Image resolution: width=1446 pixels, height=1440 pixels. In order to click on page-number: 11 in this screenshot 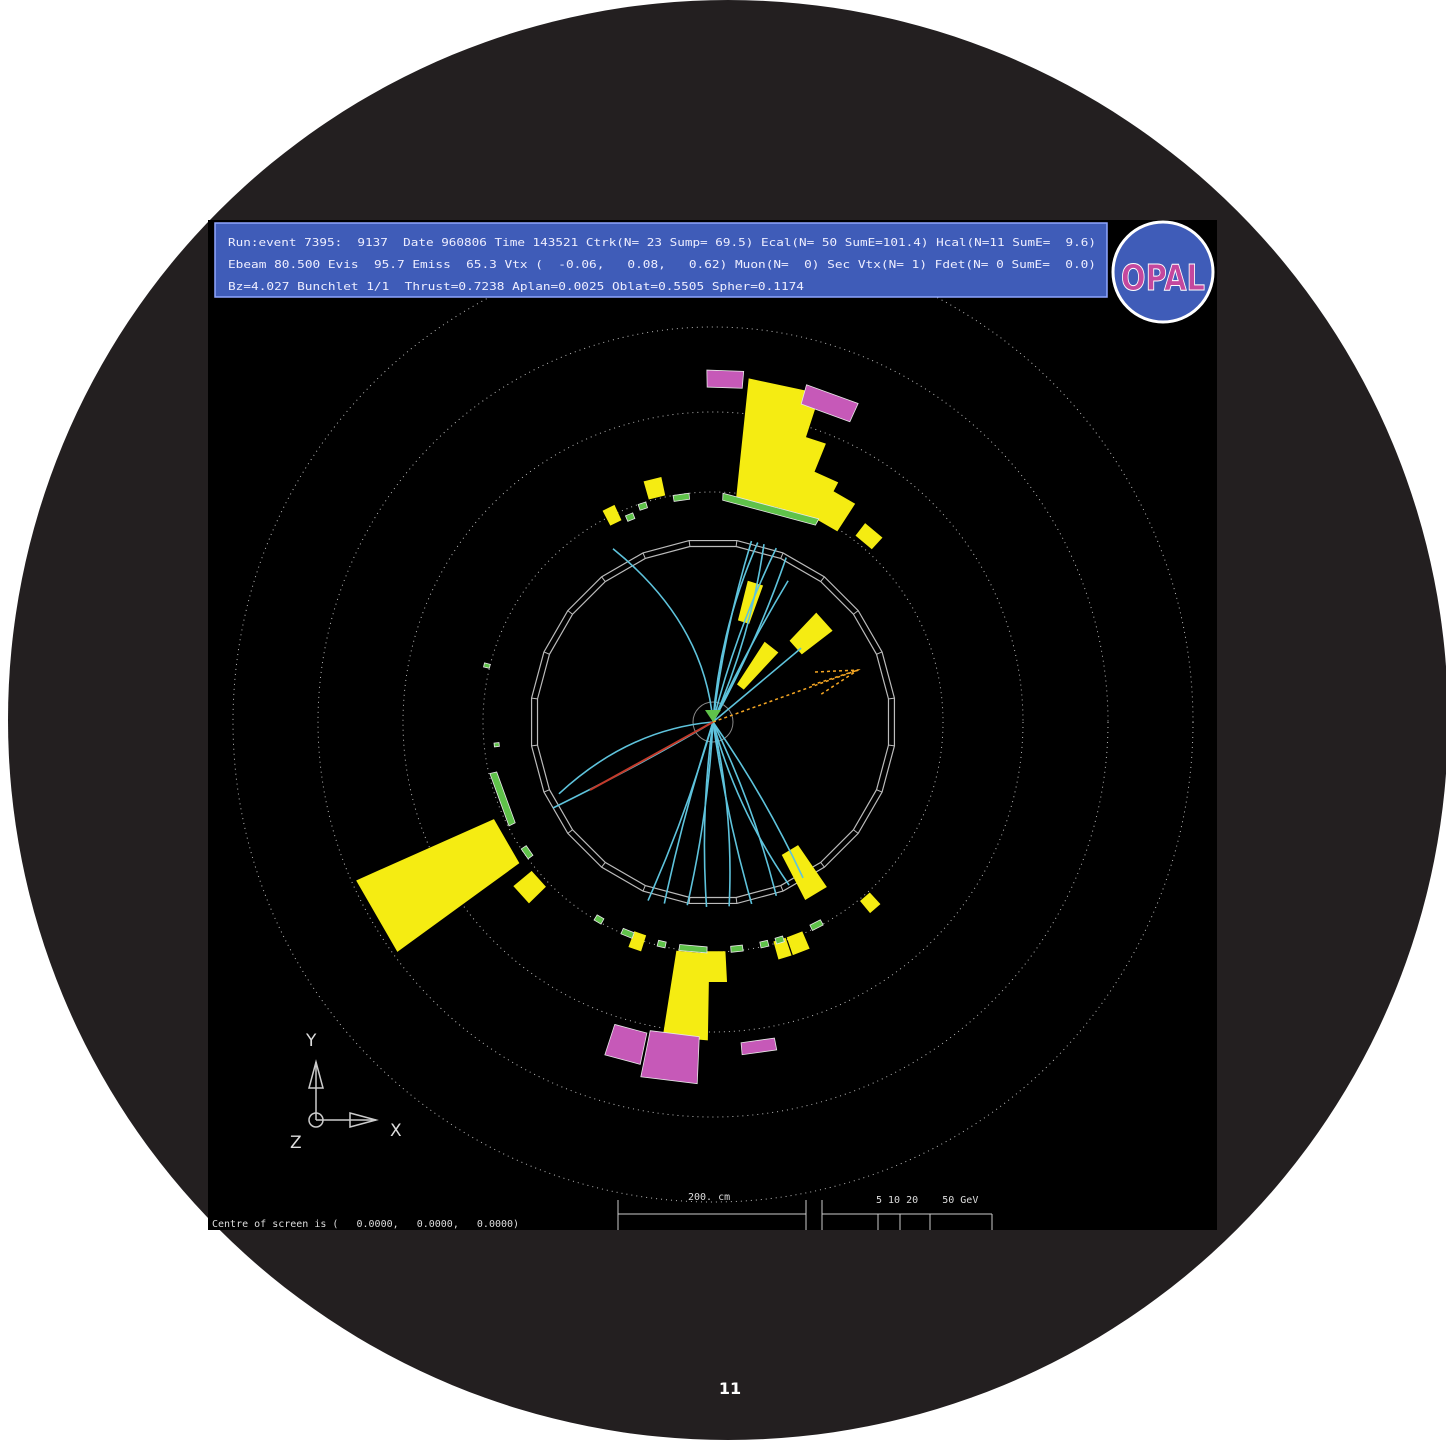, I will do `click(730, 1388)`.